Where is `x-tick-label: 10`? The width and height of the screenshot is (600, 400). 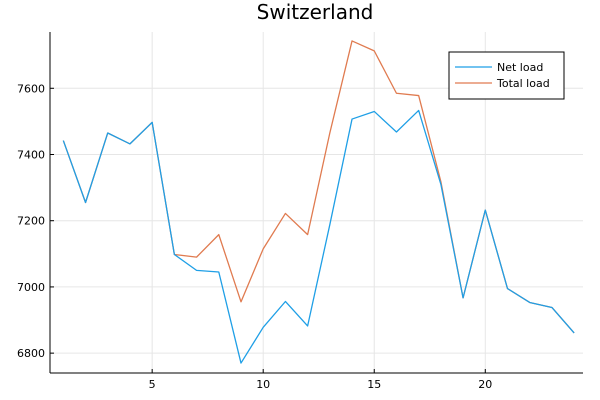 x-tick-label: 10 is located at coordinates (263, 384).